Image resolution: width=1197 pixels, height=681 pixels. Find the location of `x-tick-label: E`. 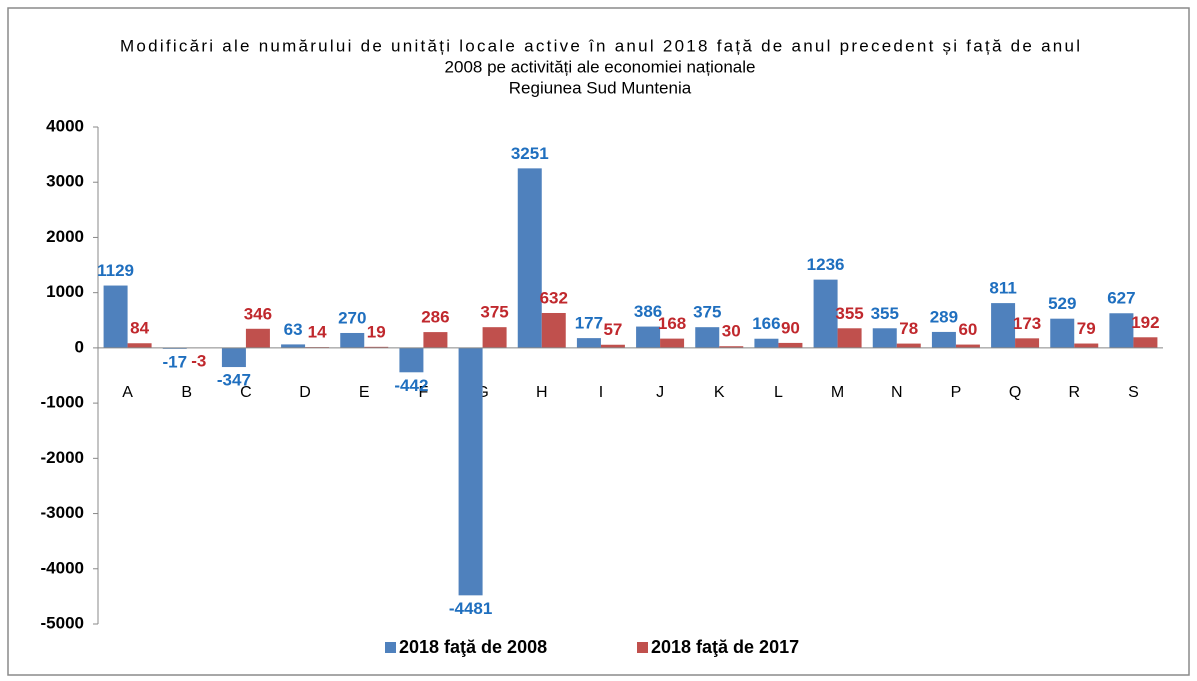

x-tick-label: E is located at coordinates (364, 392).